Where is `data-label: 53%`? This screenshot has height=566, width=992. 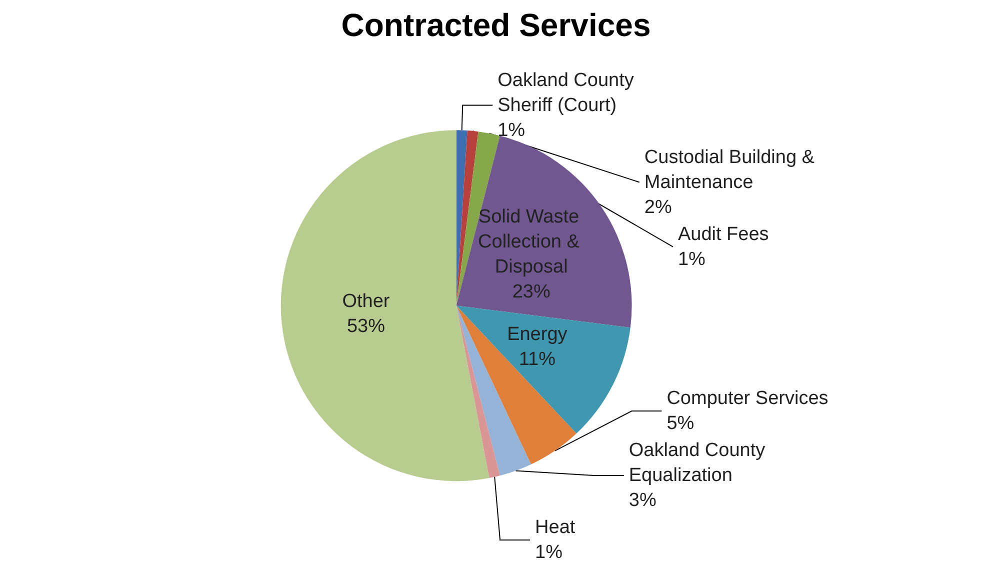
data-label: 53% is located at coordinates (366, 327).